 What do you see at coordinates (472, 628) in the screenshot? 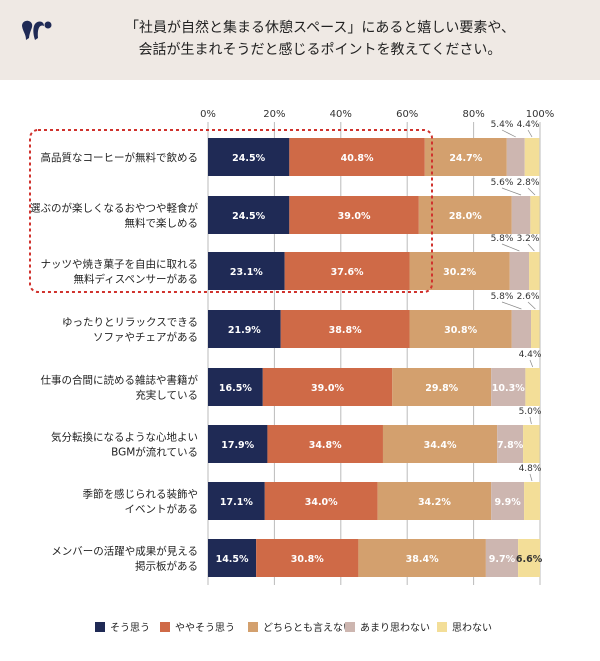
I see `legend-label: 思わない` at bounding box center [472, 628].